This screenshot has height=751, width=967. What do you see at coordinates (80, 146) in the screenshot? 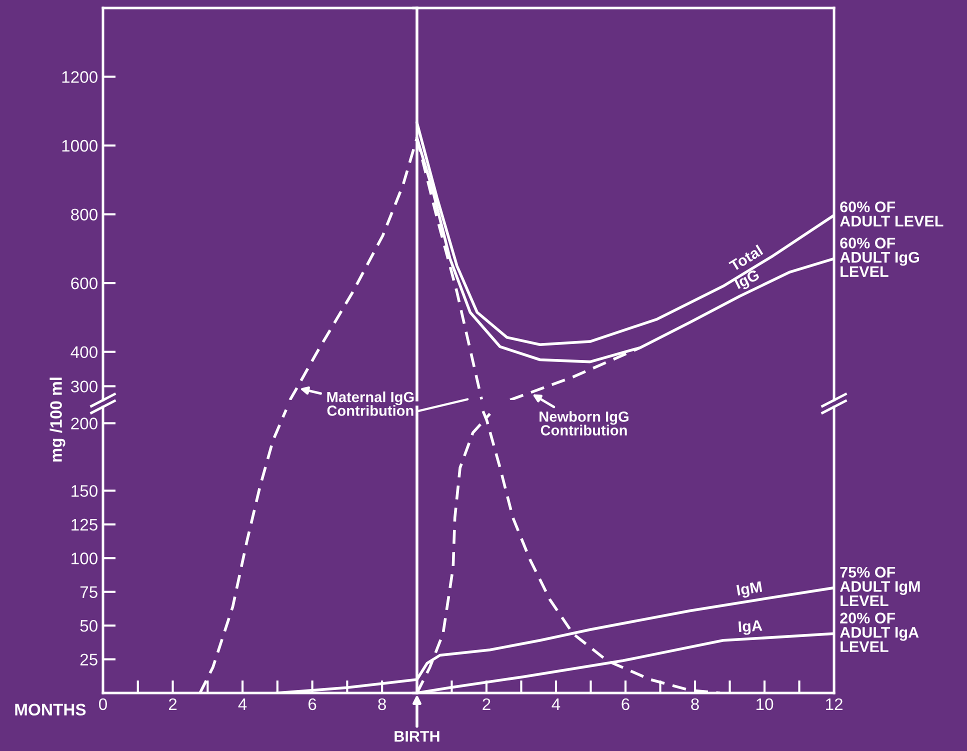
I see `y-tick-label: 1000` at bounding box center [80, 146].